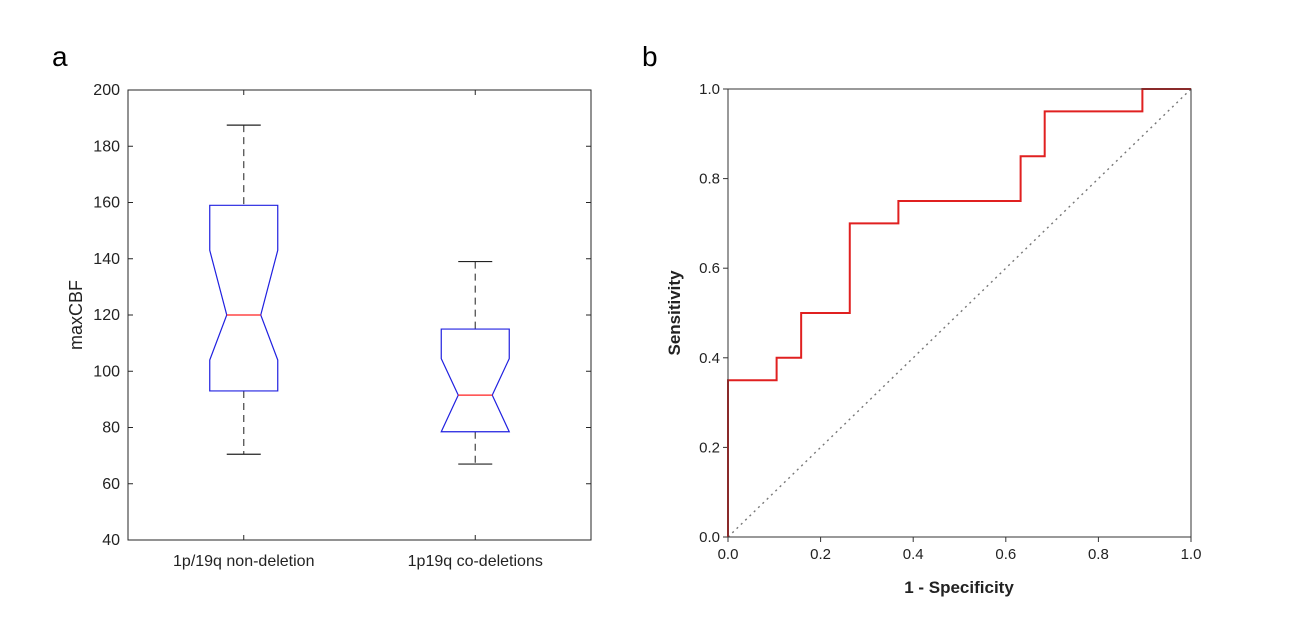 The height and width of the screenshot is (628, 1313). Describe the element at coordinates (60, 56) in the screenshot. I see `panel-a-letter: a` at that location.